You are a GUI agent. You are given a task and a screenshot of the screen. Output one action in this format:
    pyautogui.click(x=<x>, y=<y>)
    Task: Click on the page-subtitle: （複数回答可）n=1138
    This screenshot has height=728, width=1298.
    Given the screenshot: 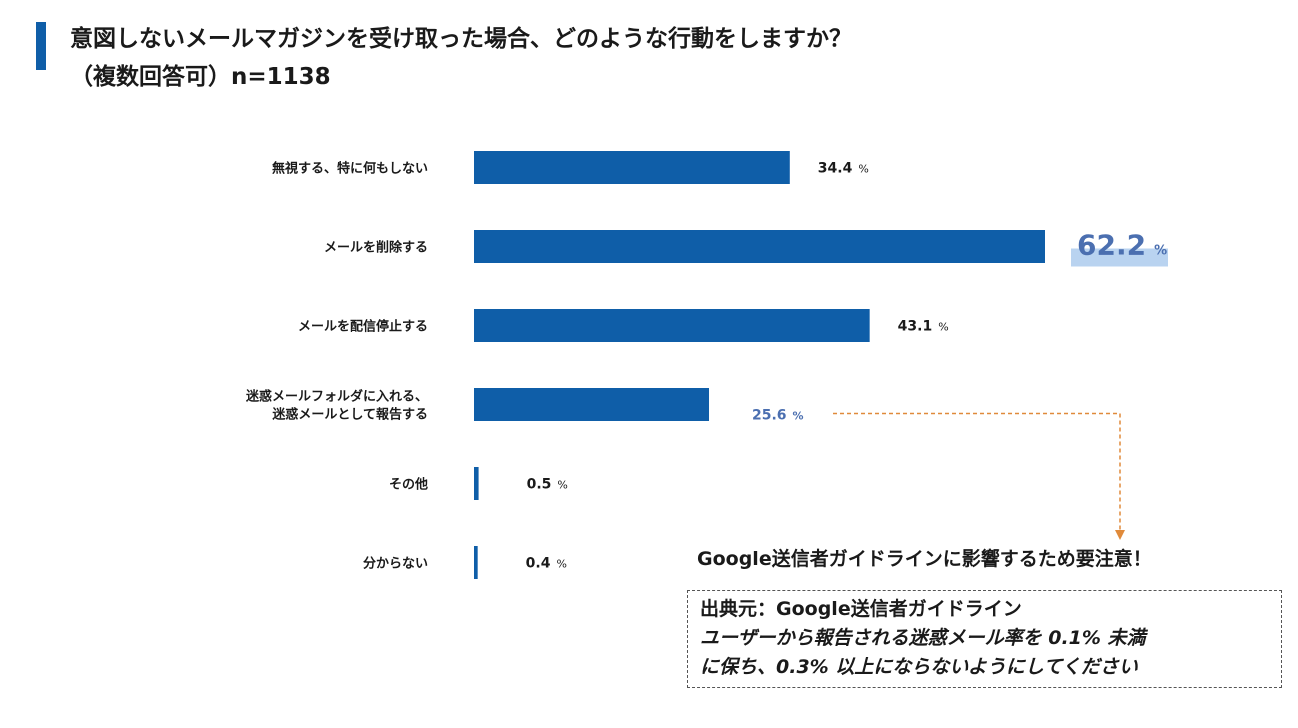 What is the action you would take?
    pyautogui.click(x=200, y=77)
    